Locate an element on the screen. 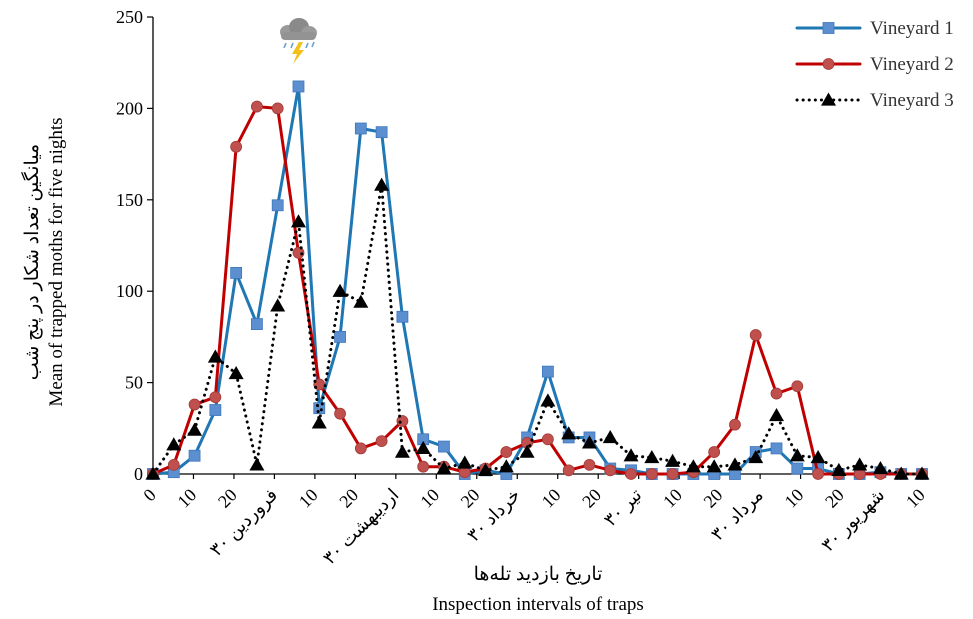 The height and width of the screenshot is (619, 973). legend: Vineyard 1 Vineyard 2 Vineyard 3 is located at coordinates (874, 64).